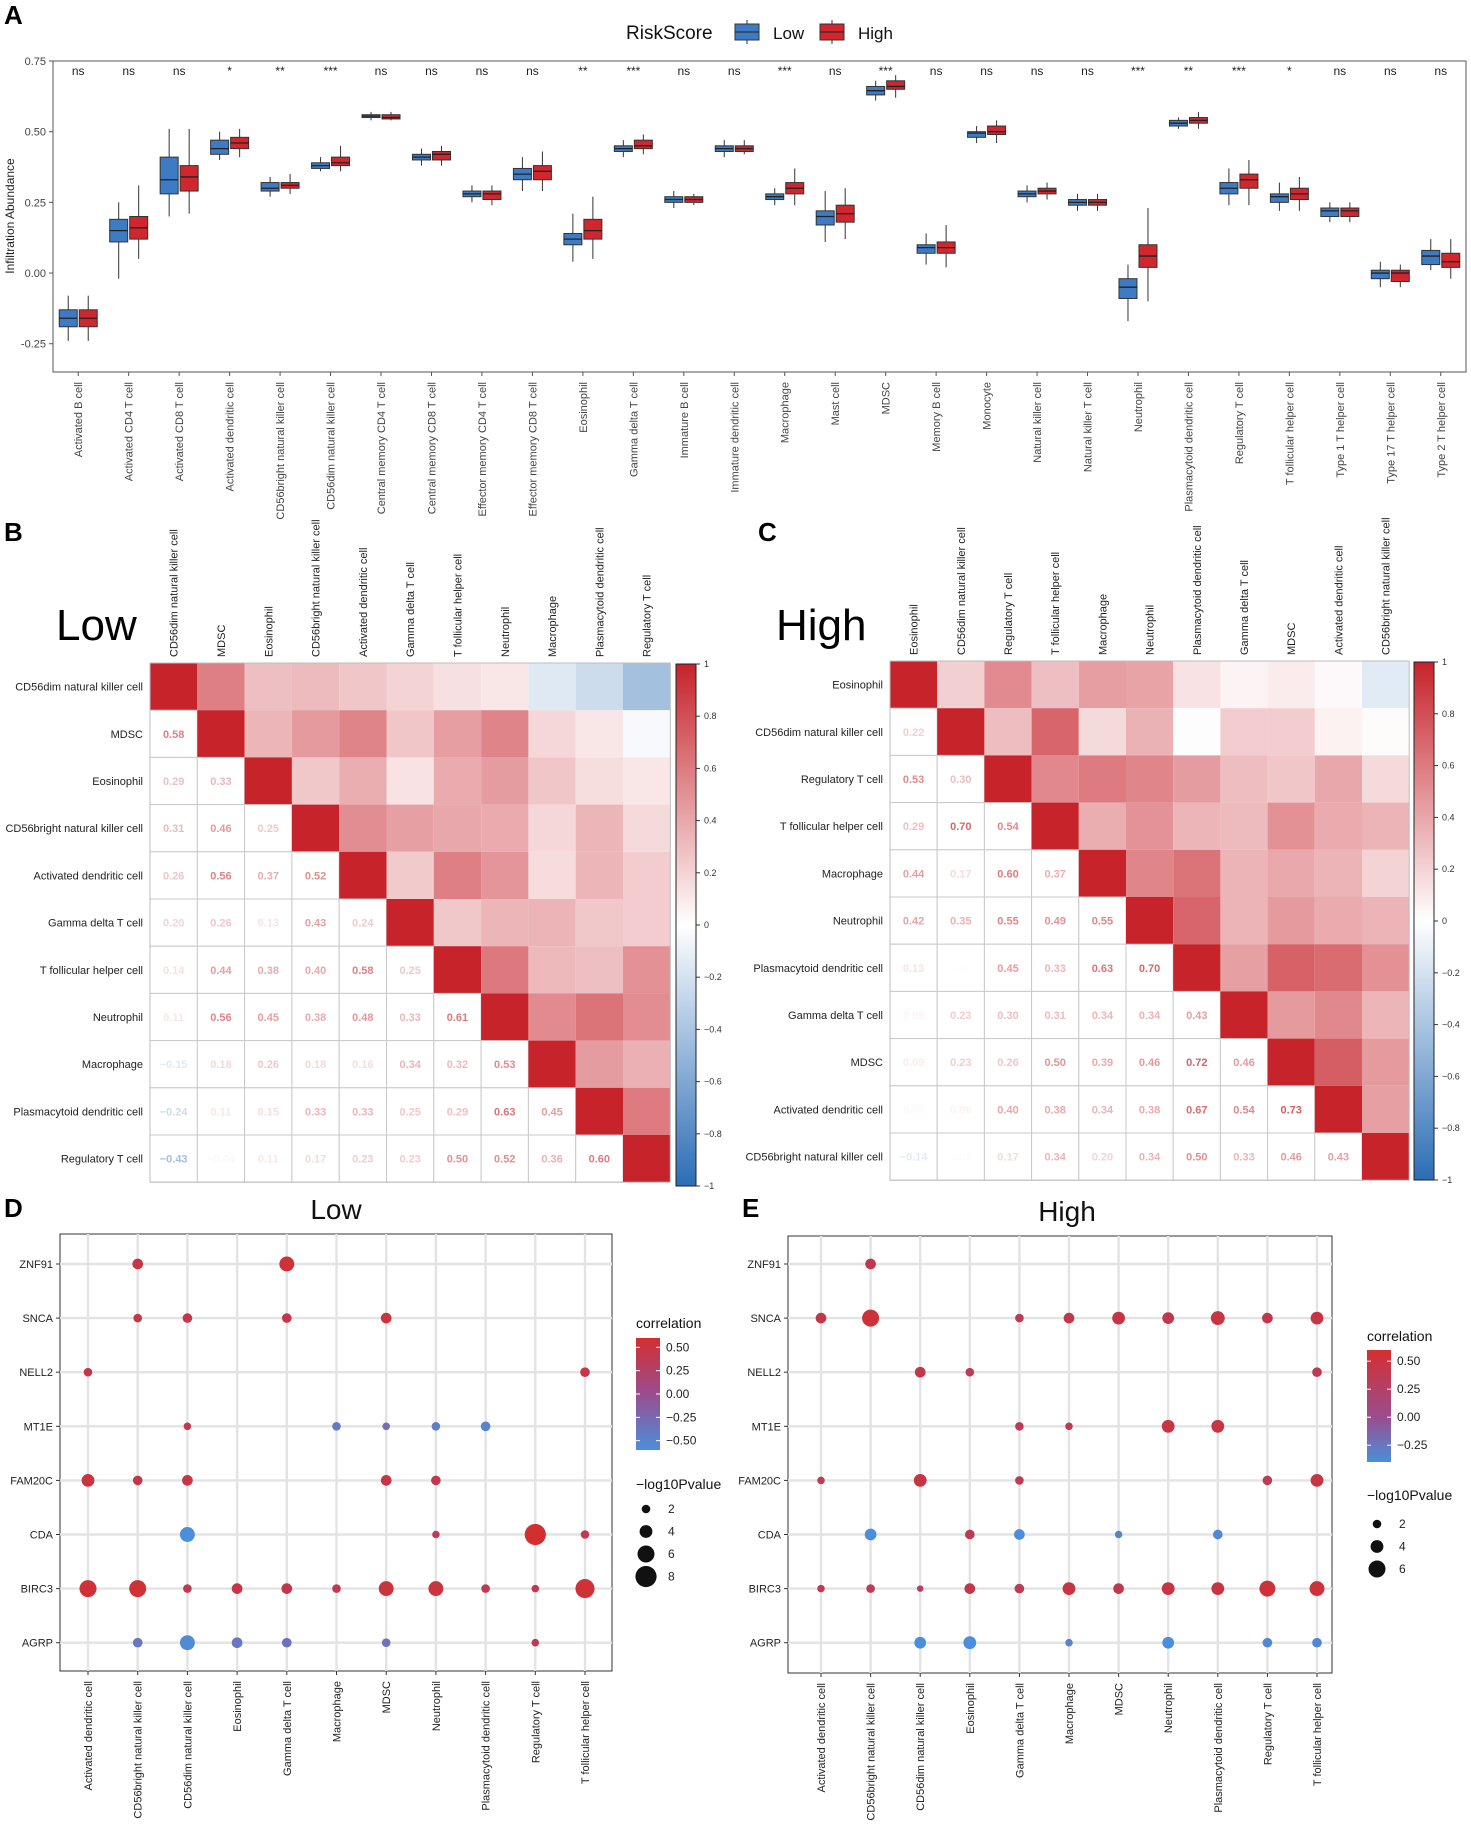 The image size is (1471, 1834). What do you see at coordinates (828, 1110) in the screenshot?
I see `heat-row-label-activated-dendritic-cell: Activated dendritic cell` at bounding box center [828, 1110].